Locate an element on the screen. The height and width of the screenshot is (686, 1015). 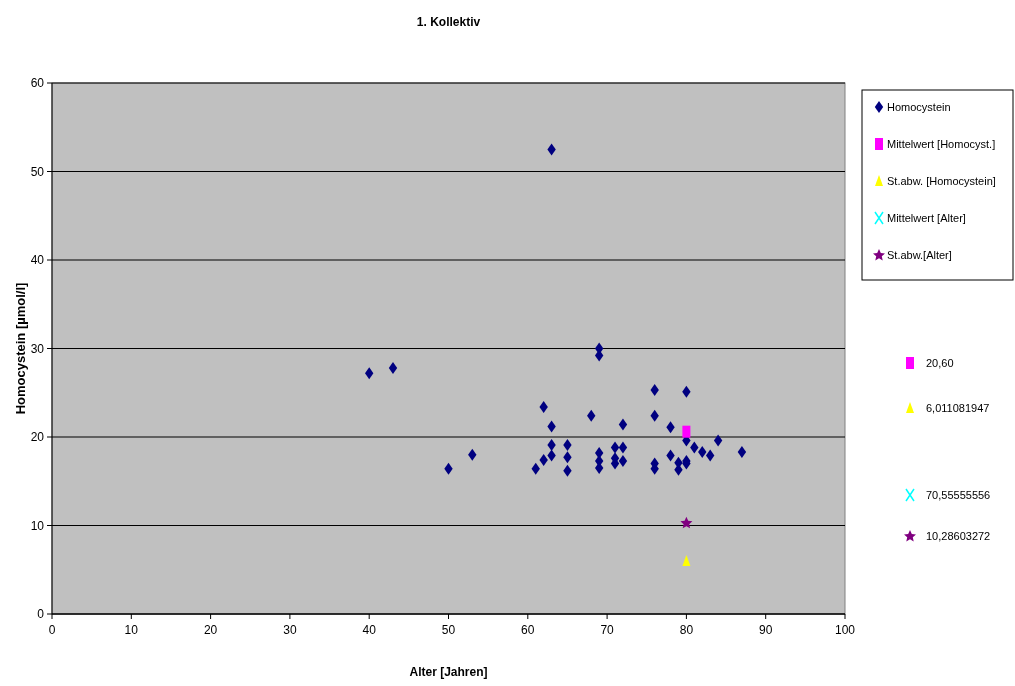
y-axis-title: Homocystein [µmol/l] is located at coordinates (20, 348).